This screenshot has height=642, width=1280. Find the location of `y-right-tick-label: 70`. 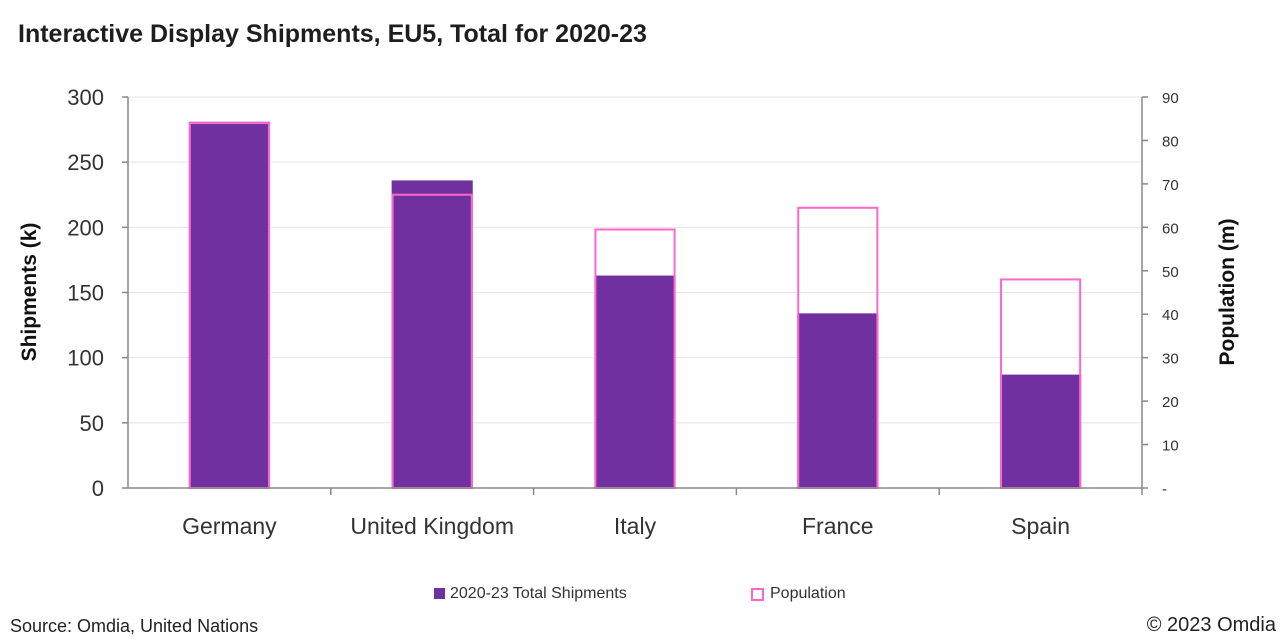

y-right-tick-label: 70 is located at coordinates (1170, 185).